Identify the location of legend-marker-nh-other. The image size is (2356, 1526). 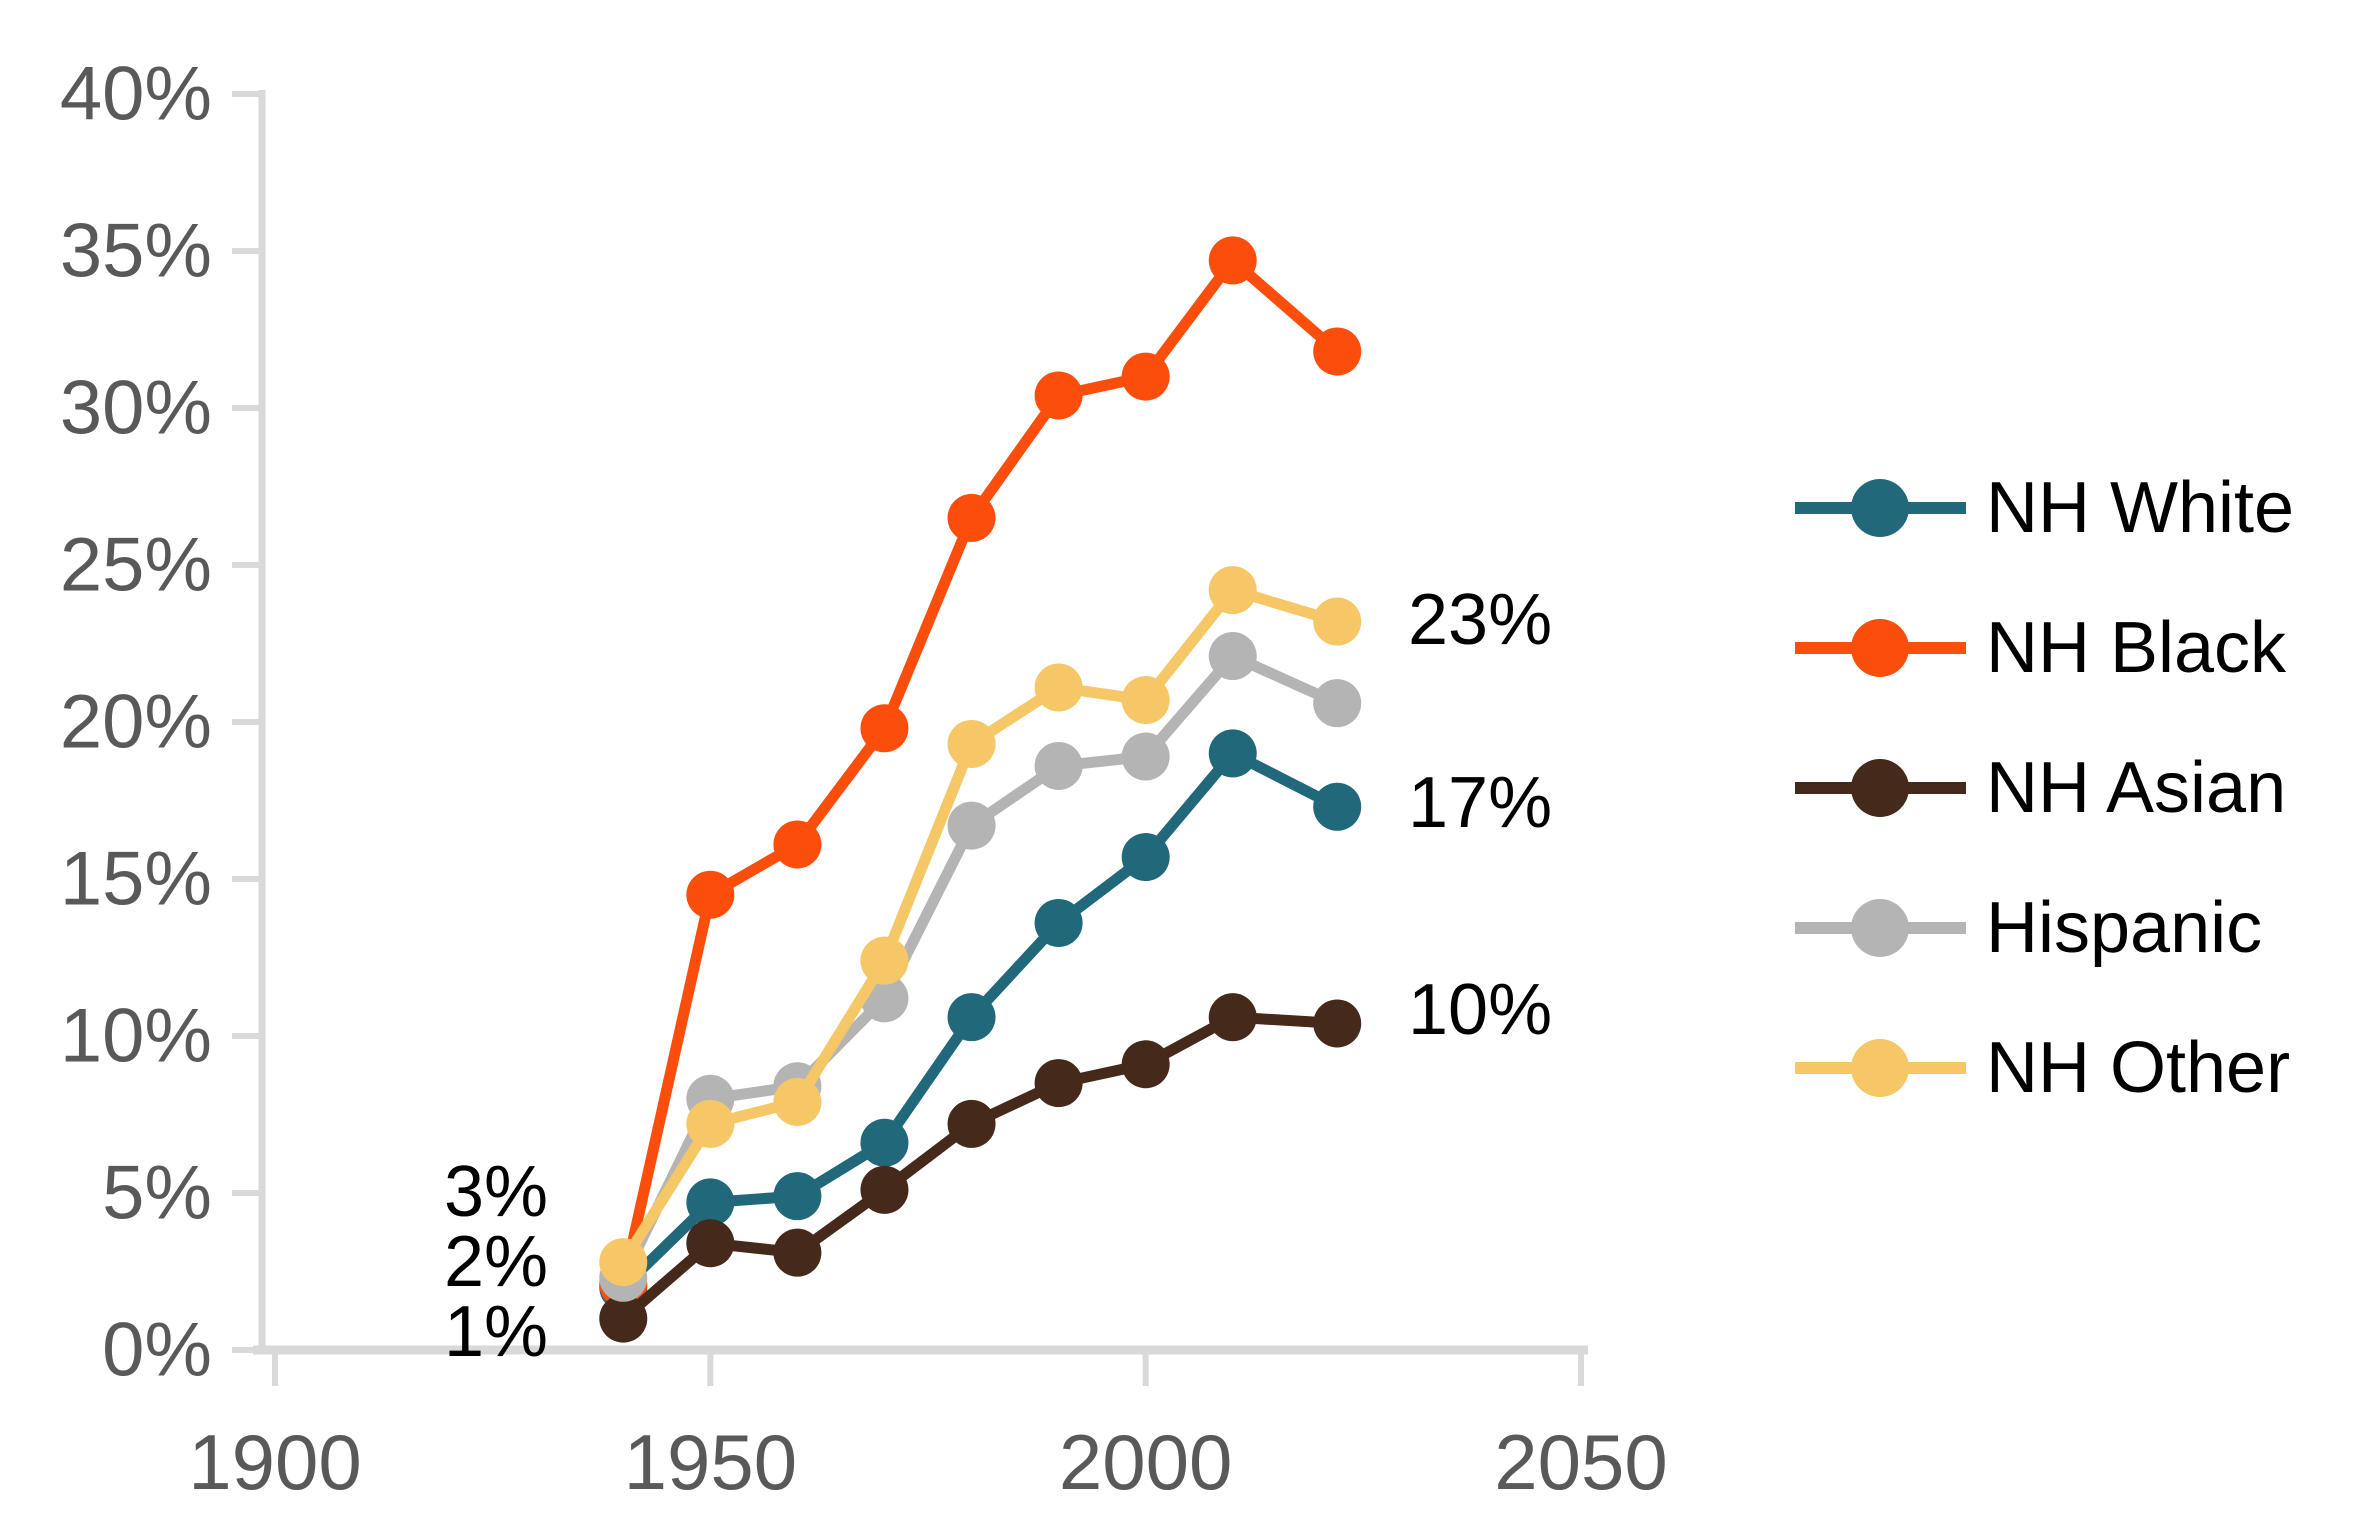
(1880, 1068).